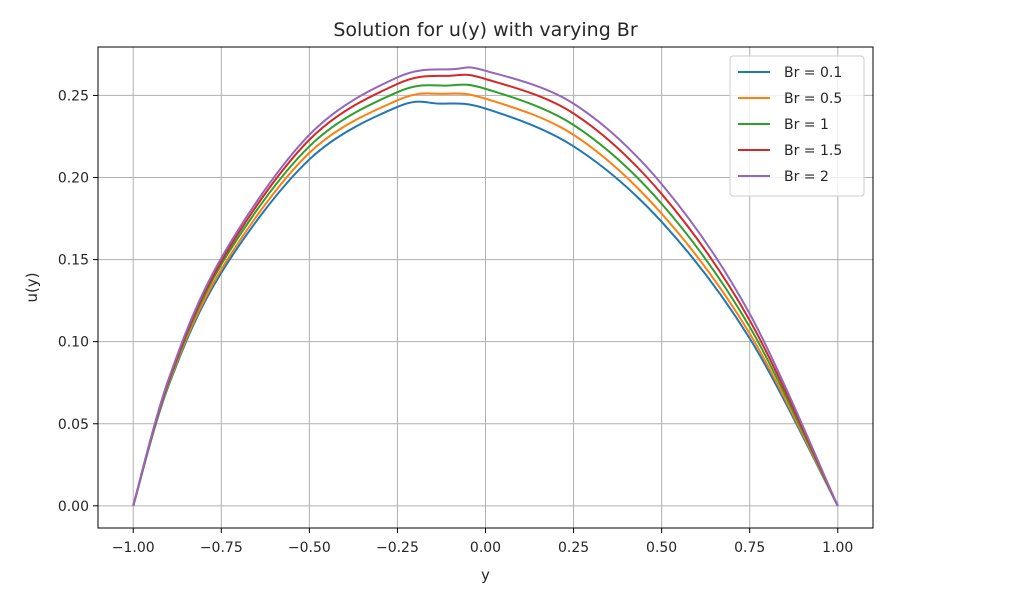  What do you see at coordinates (485, 30) in the screenshot?
I see `chart-title: Solution for u(y) with varying Br` at bounding box center [485, 30].